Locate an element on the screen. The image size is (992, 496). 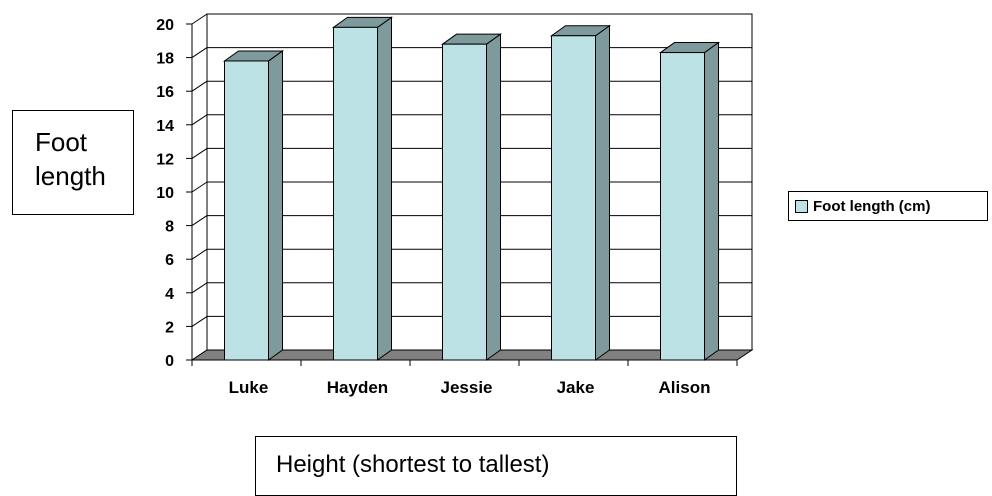
y-tick-label: 18 is located at coordinates (165, 59).